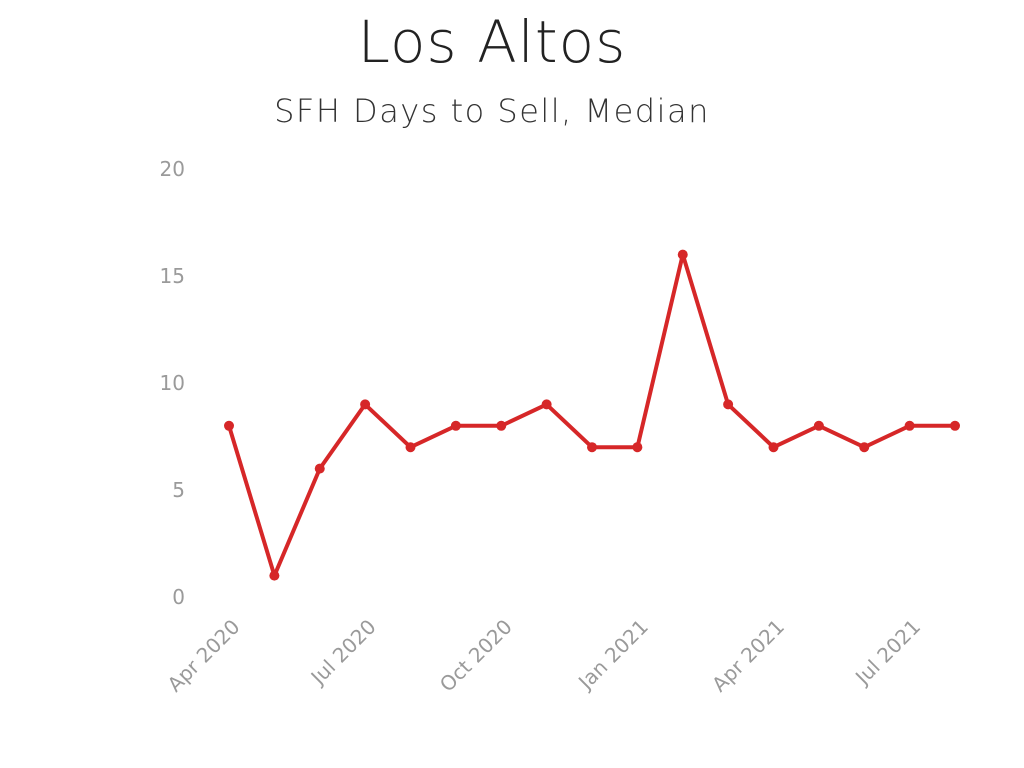  Describe the element at coordinates (204, 656) in the screenshot. I see `x-tick-label: Apr 2020` at that location.